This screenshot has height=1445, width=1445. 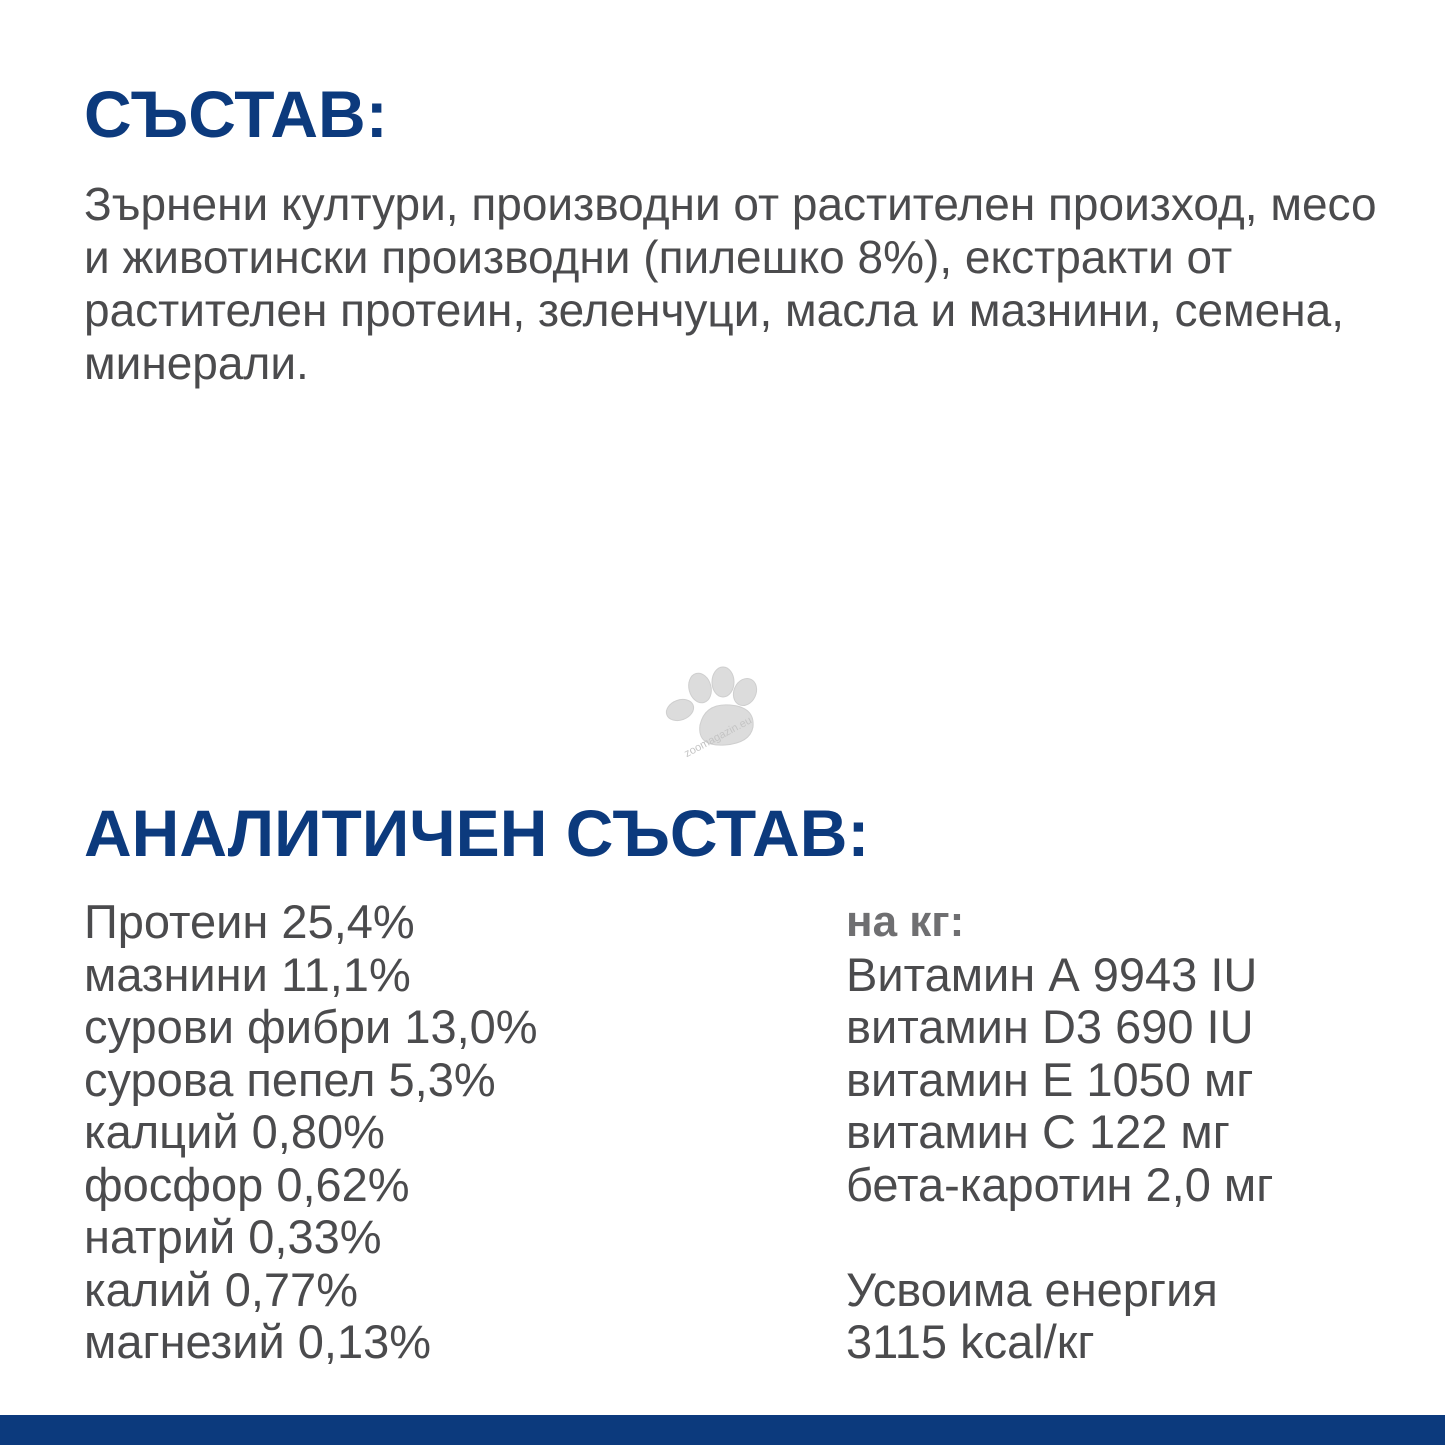 I want to click on list-item: фосфор 0,62%, so click(x=247, y=1184).